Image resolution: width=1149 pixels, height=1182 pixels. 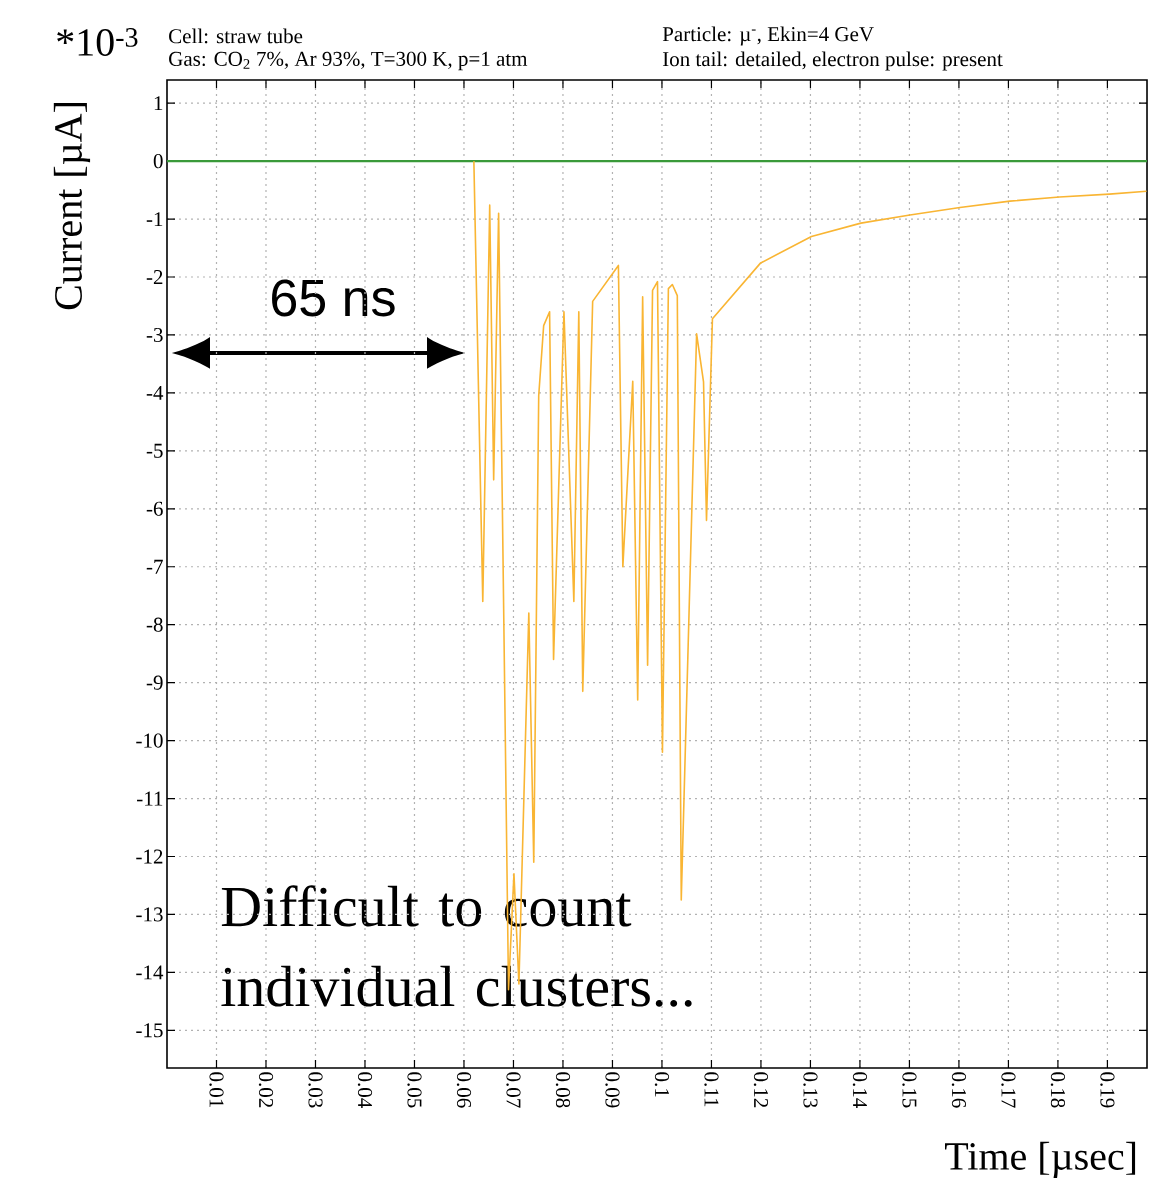 I want to click on x-tick-label: 0.04, so click(x=365, y=1090).